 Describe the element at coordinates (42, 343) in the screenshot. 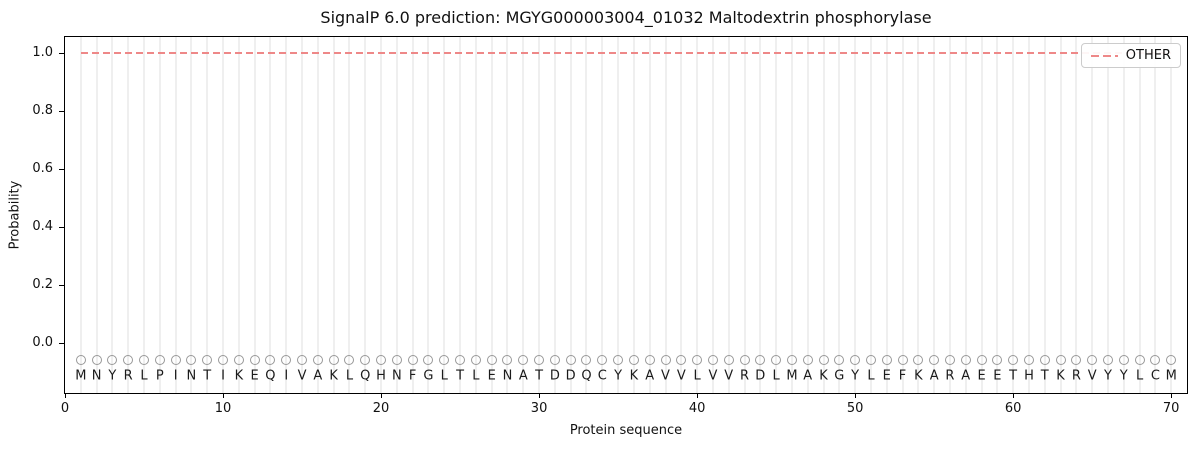

I see `y-tick-label: 0.0` at that location.